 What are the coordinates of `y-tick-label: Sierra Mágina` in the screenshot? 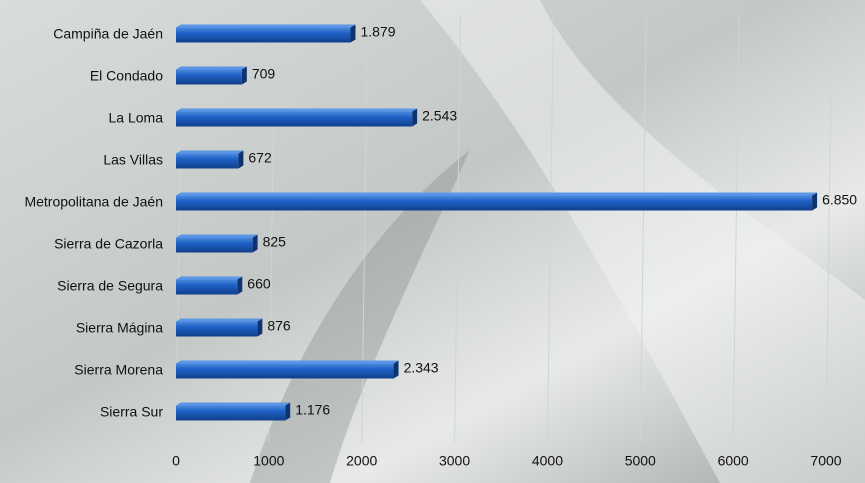 It's located at (119, 328).